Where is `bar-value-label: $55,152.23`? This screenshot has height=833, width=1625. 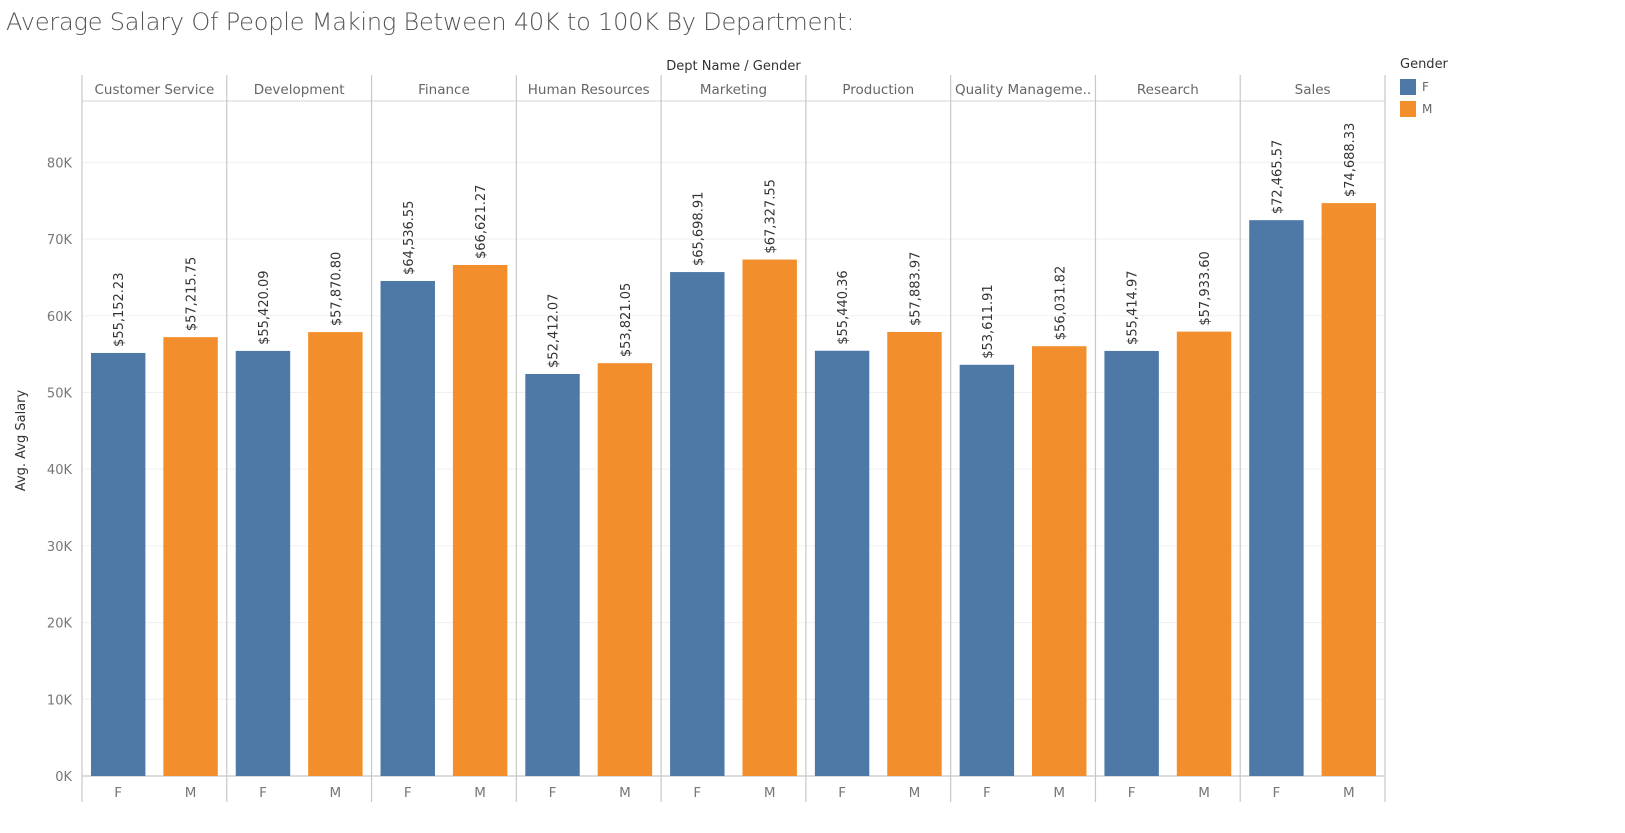 bar-value-label: $55,152.23 is located at coordinates (119, 310).